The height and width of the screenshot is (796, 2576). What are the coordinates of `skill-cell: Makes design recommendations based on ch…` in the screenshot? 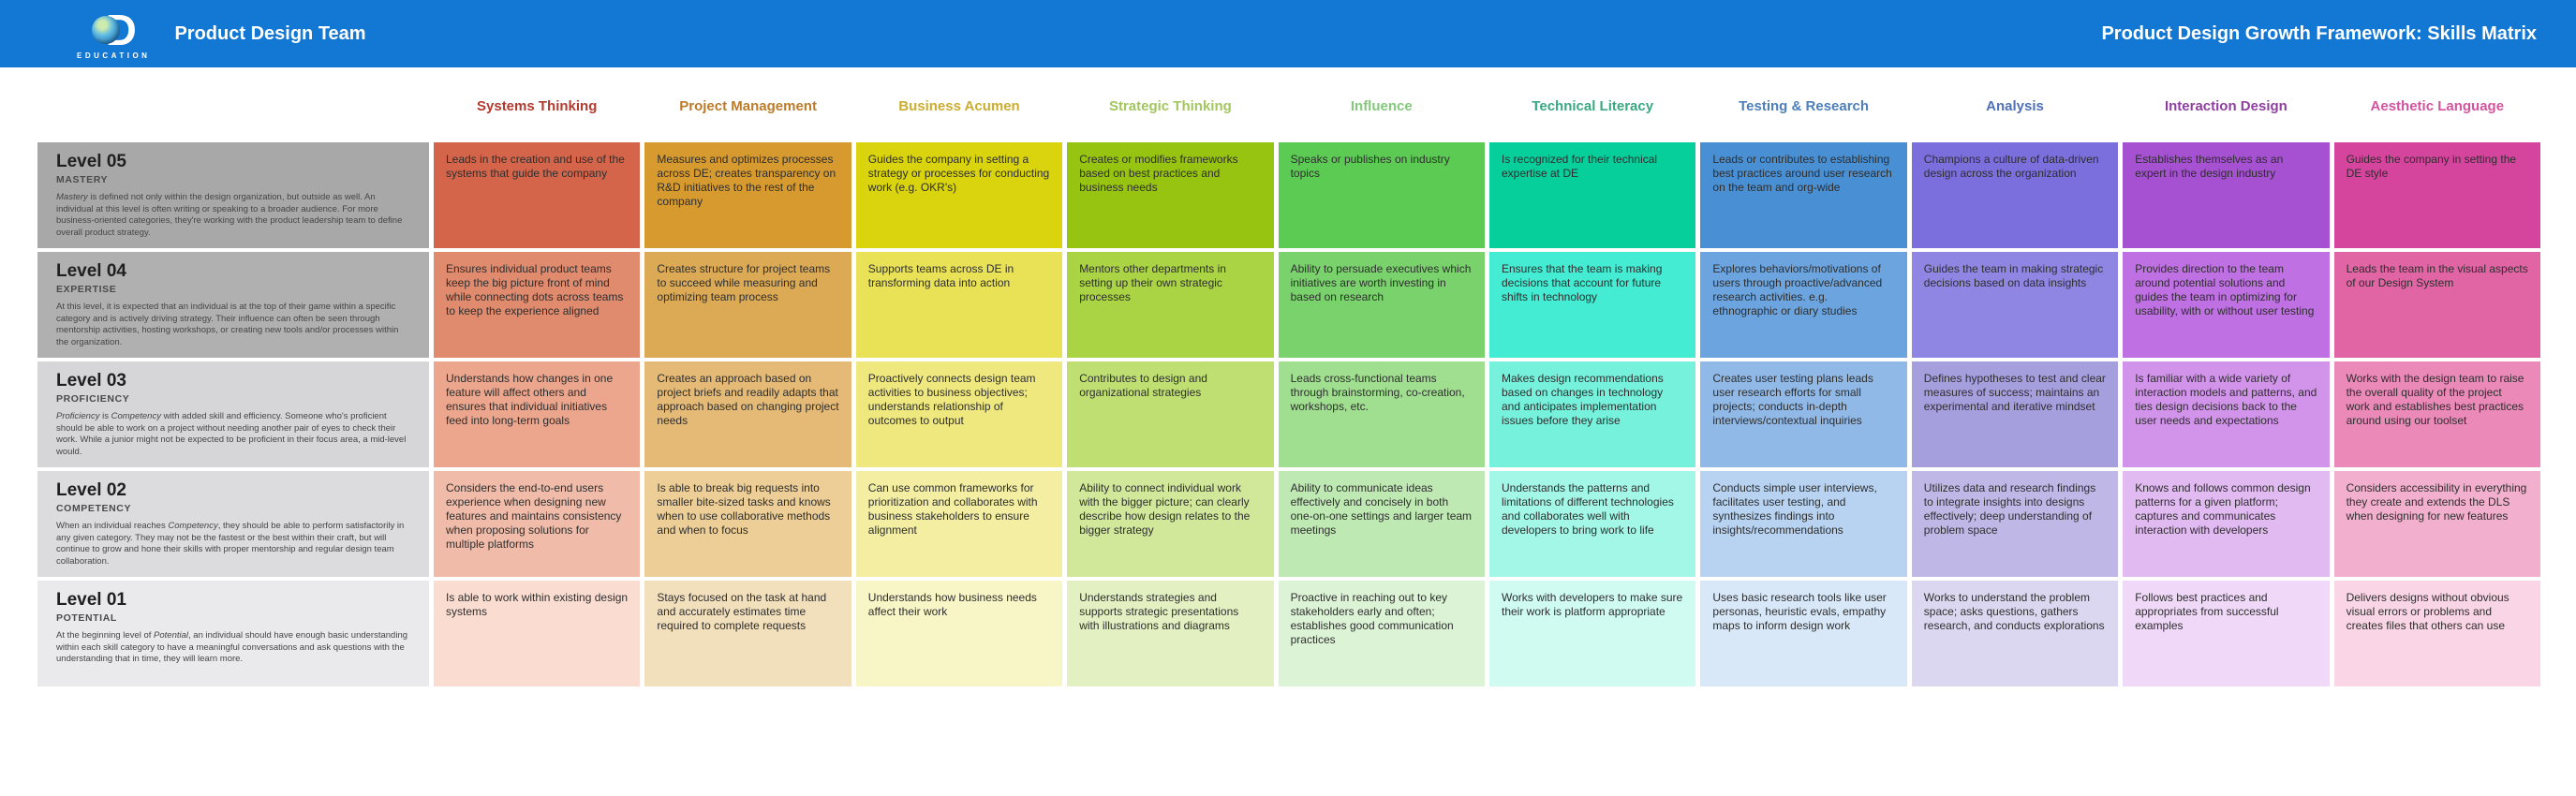 It's located at (1592, 414).